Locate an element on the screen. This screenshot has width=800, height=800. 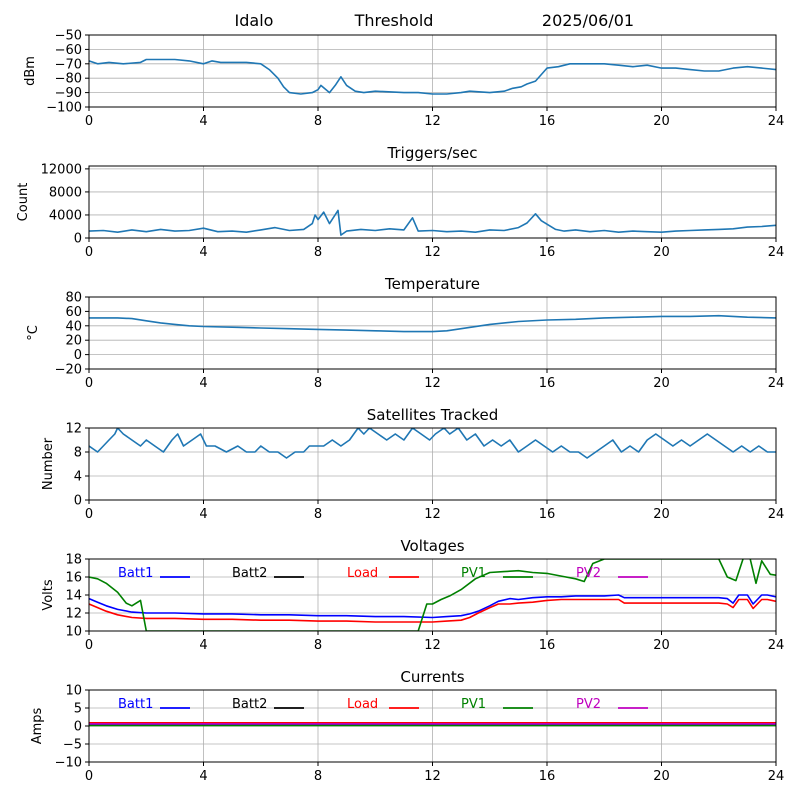
y-tick-label: 60 is located at coordinates (73, 312).